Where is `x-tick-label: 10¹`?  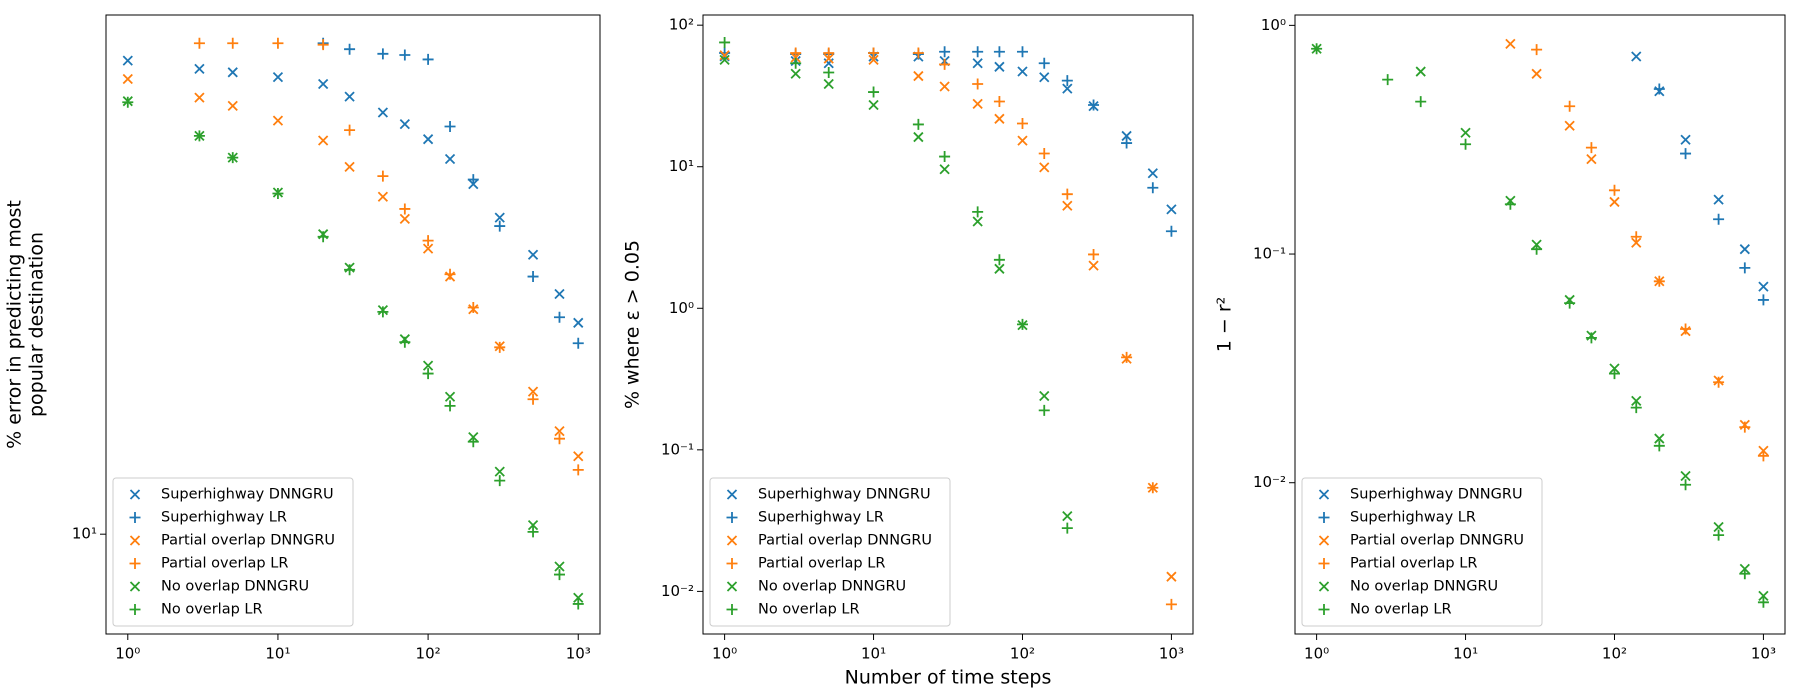
x-tick-label: 10¹ is located at coordinates (873, 654).